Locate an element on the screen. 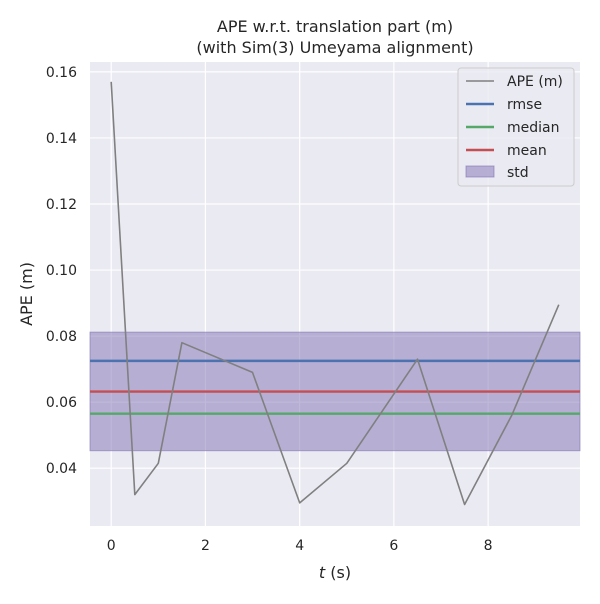  y-tick-label: 0.06 is located at coordinates (61, 403).